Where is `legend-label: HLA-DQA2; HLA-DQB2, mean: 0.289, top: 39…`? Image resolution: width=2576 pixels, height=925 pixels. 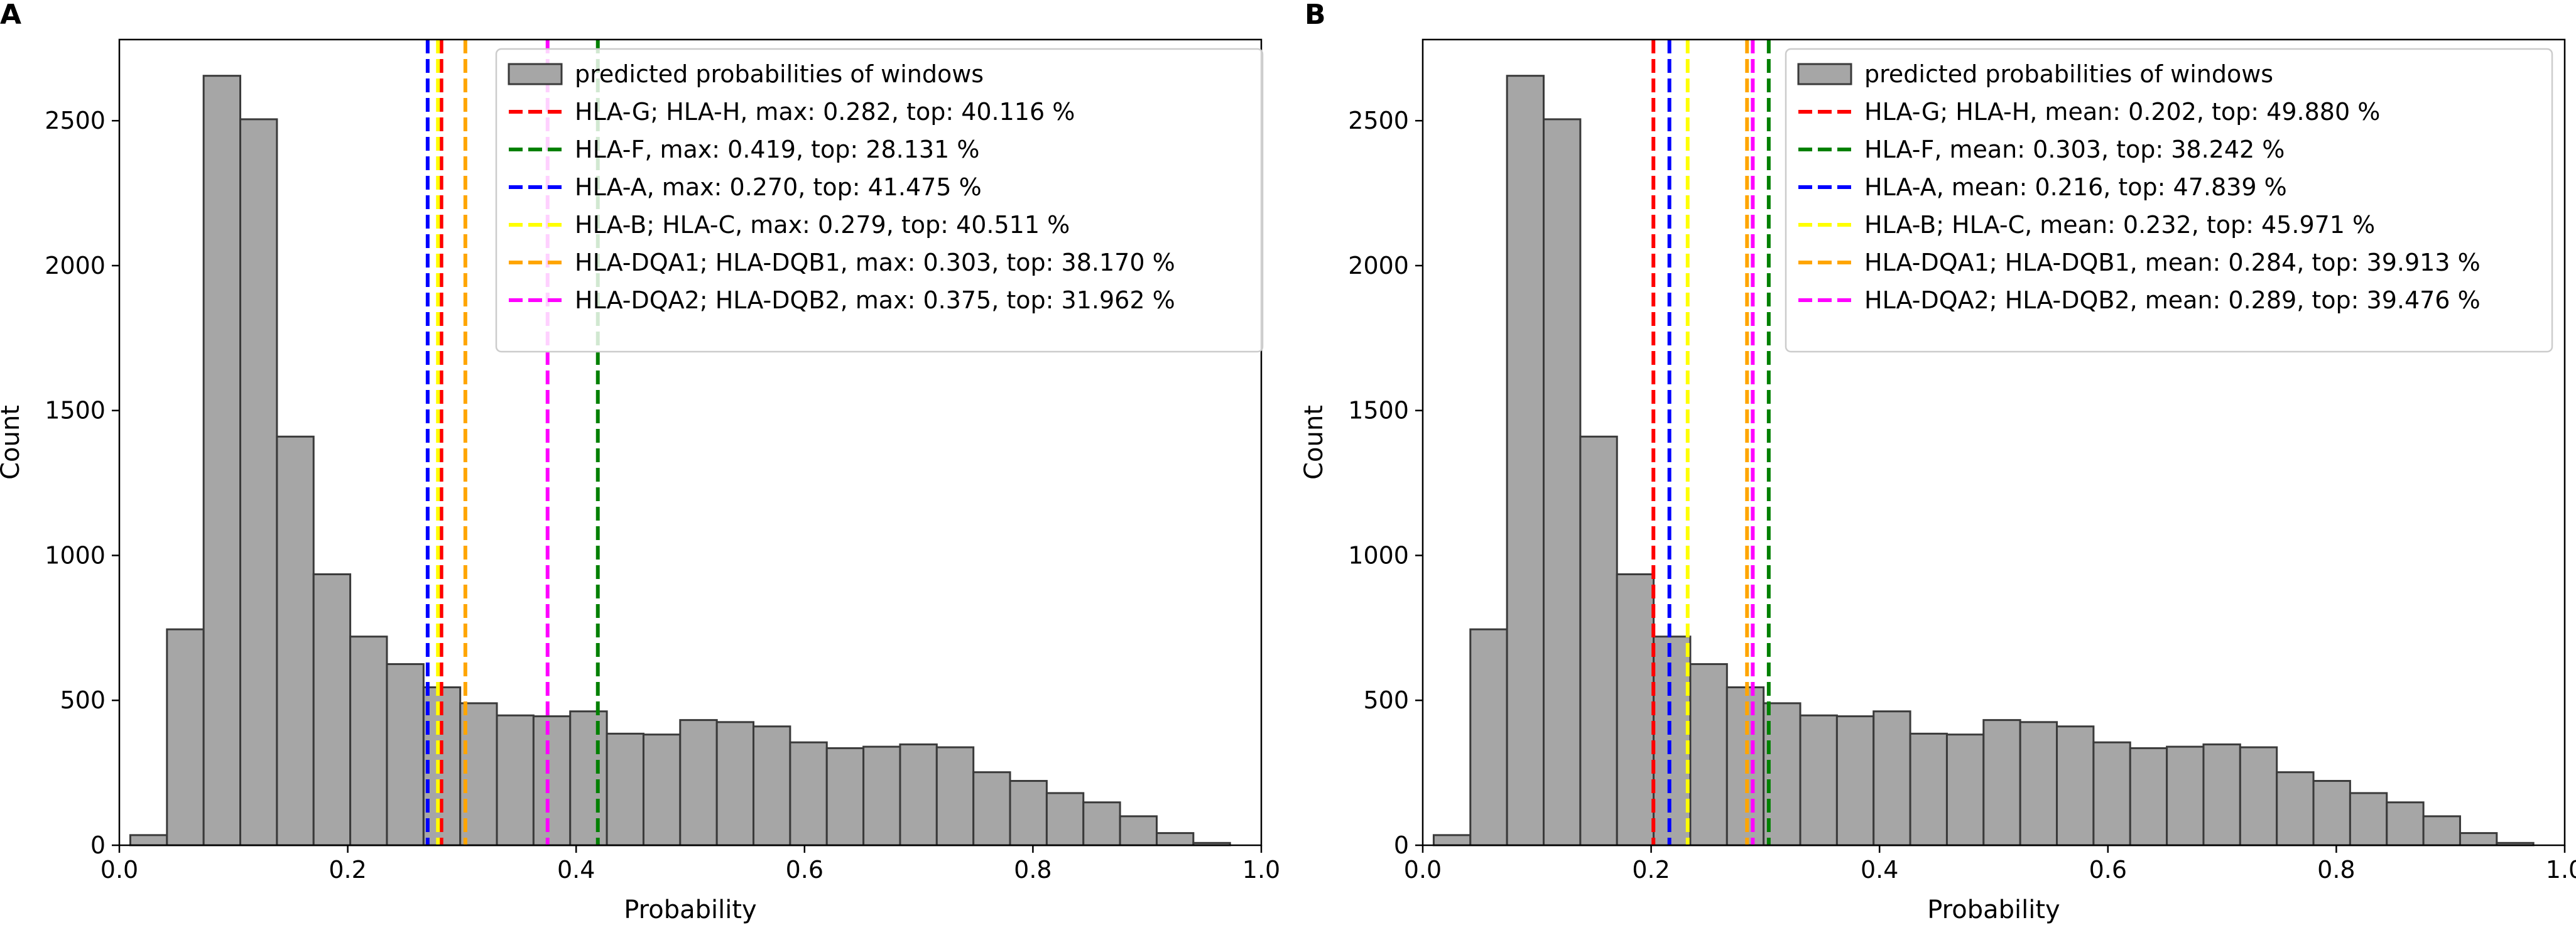 legend-label: HLA-DQA2; HLA-DQB2, mean: 0.289, top: 39… is located at coordinates (2172, 300).